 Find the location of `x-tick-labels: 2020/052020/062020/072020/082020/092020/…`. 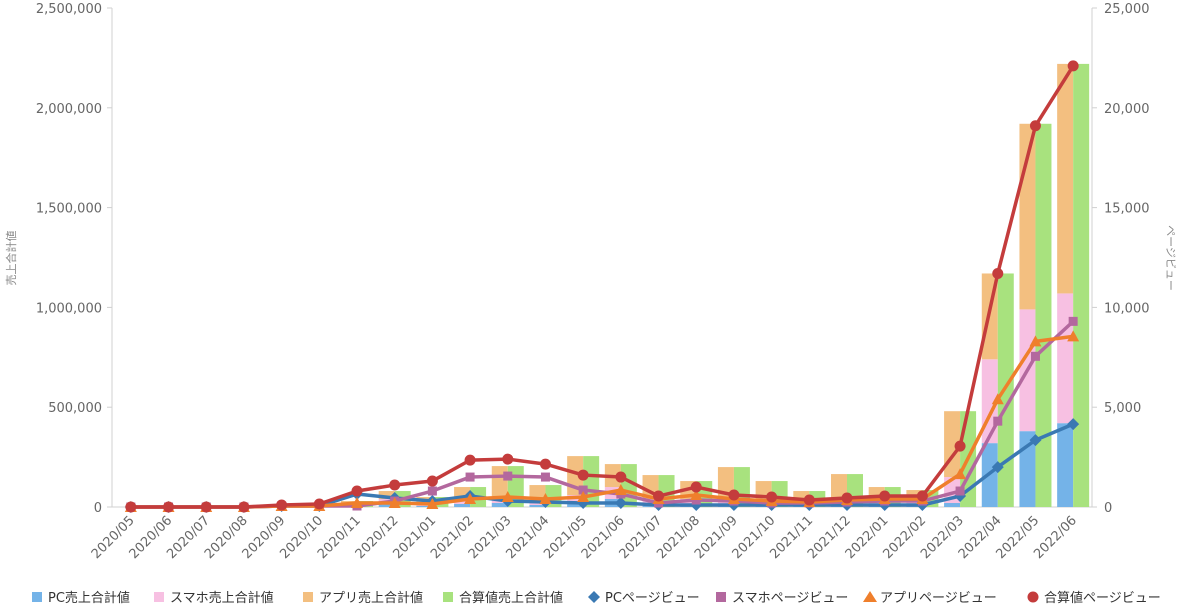

x-tick-labels: 2020/052020/062020/072020/082020/092020/… is located at coordinates (584, 537).